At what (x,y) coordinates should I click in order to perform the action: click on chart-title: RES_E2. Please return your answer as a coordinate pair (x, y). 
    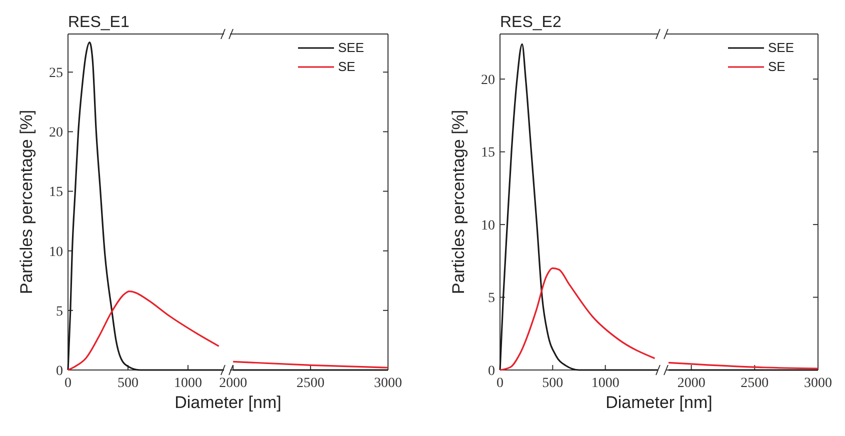
    Looking at the image, I should click on (531, 22).